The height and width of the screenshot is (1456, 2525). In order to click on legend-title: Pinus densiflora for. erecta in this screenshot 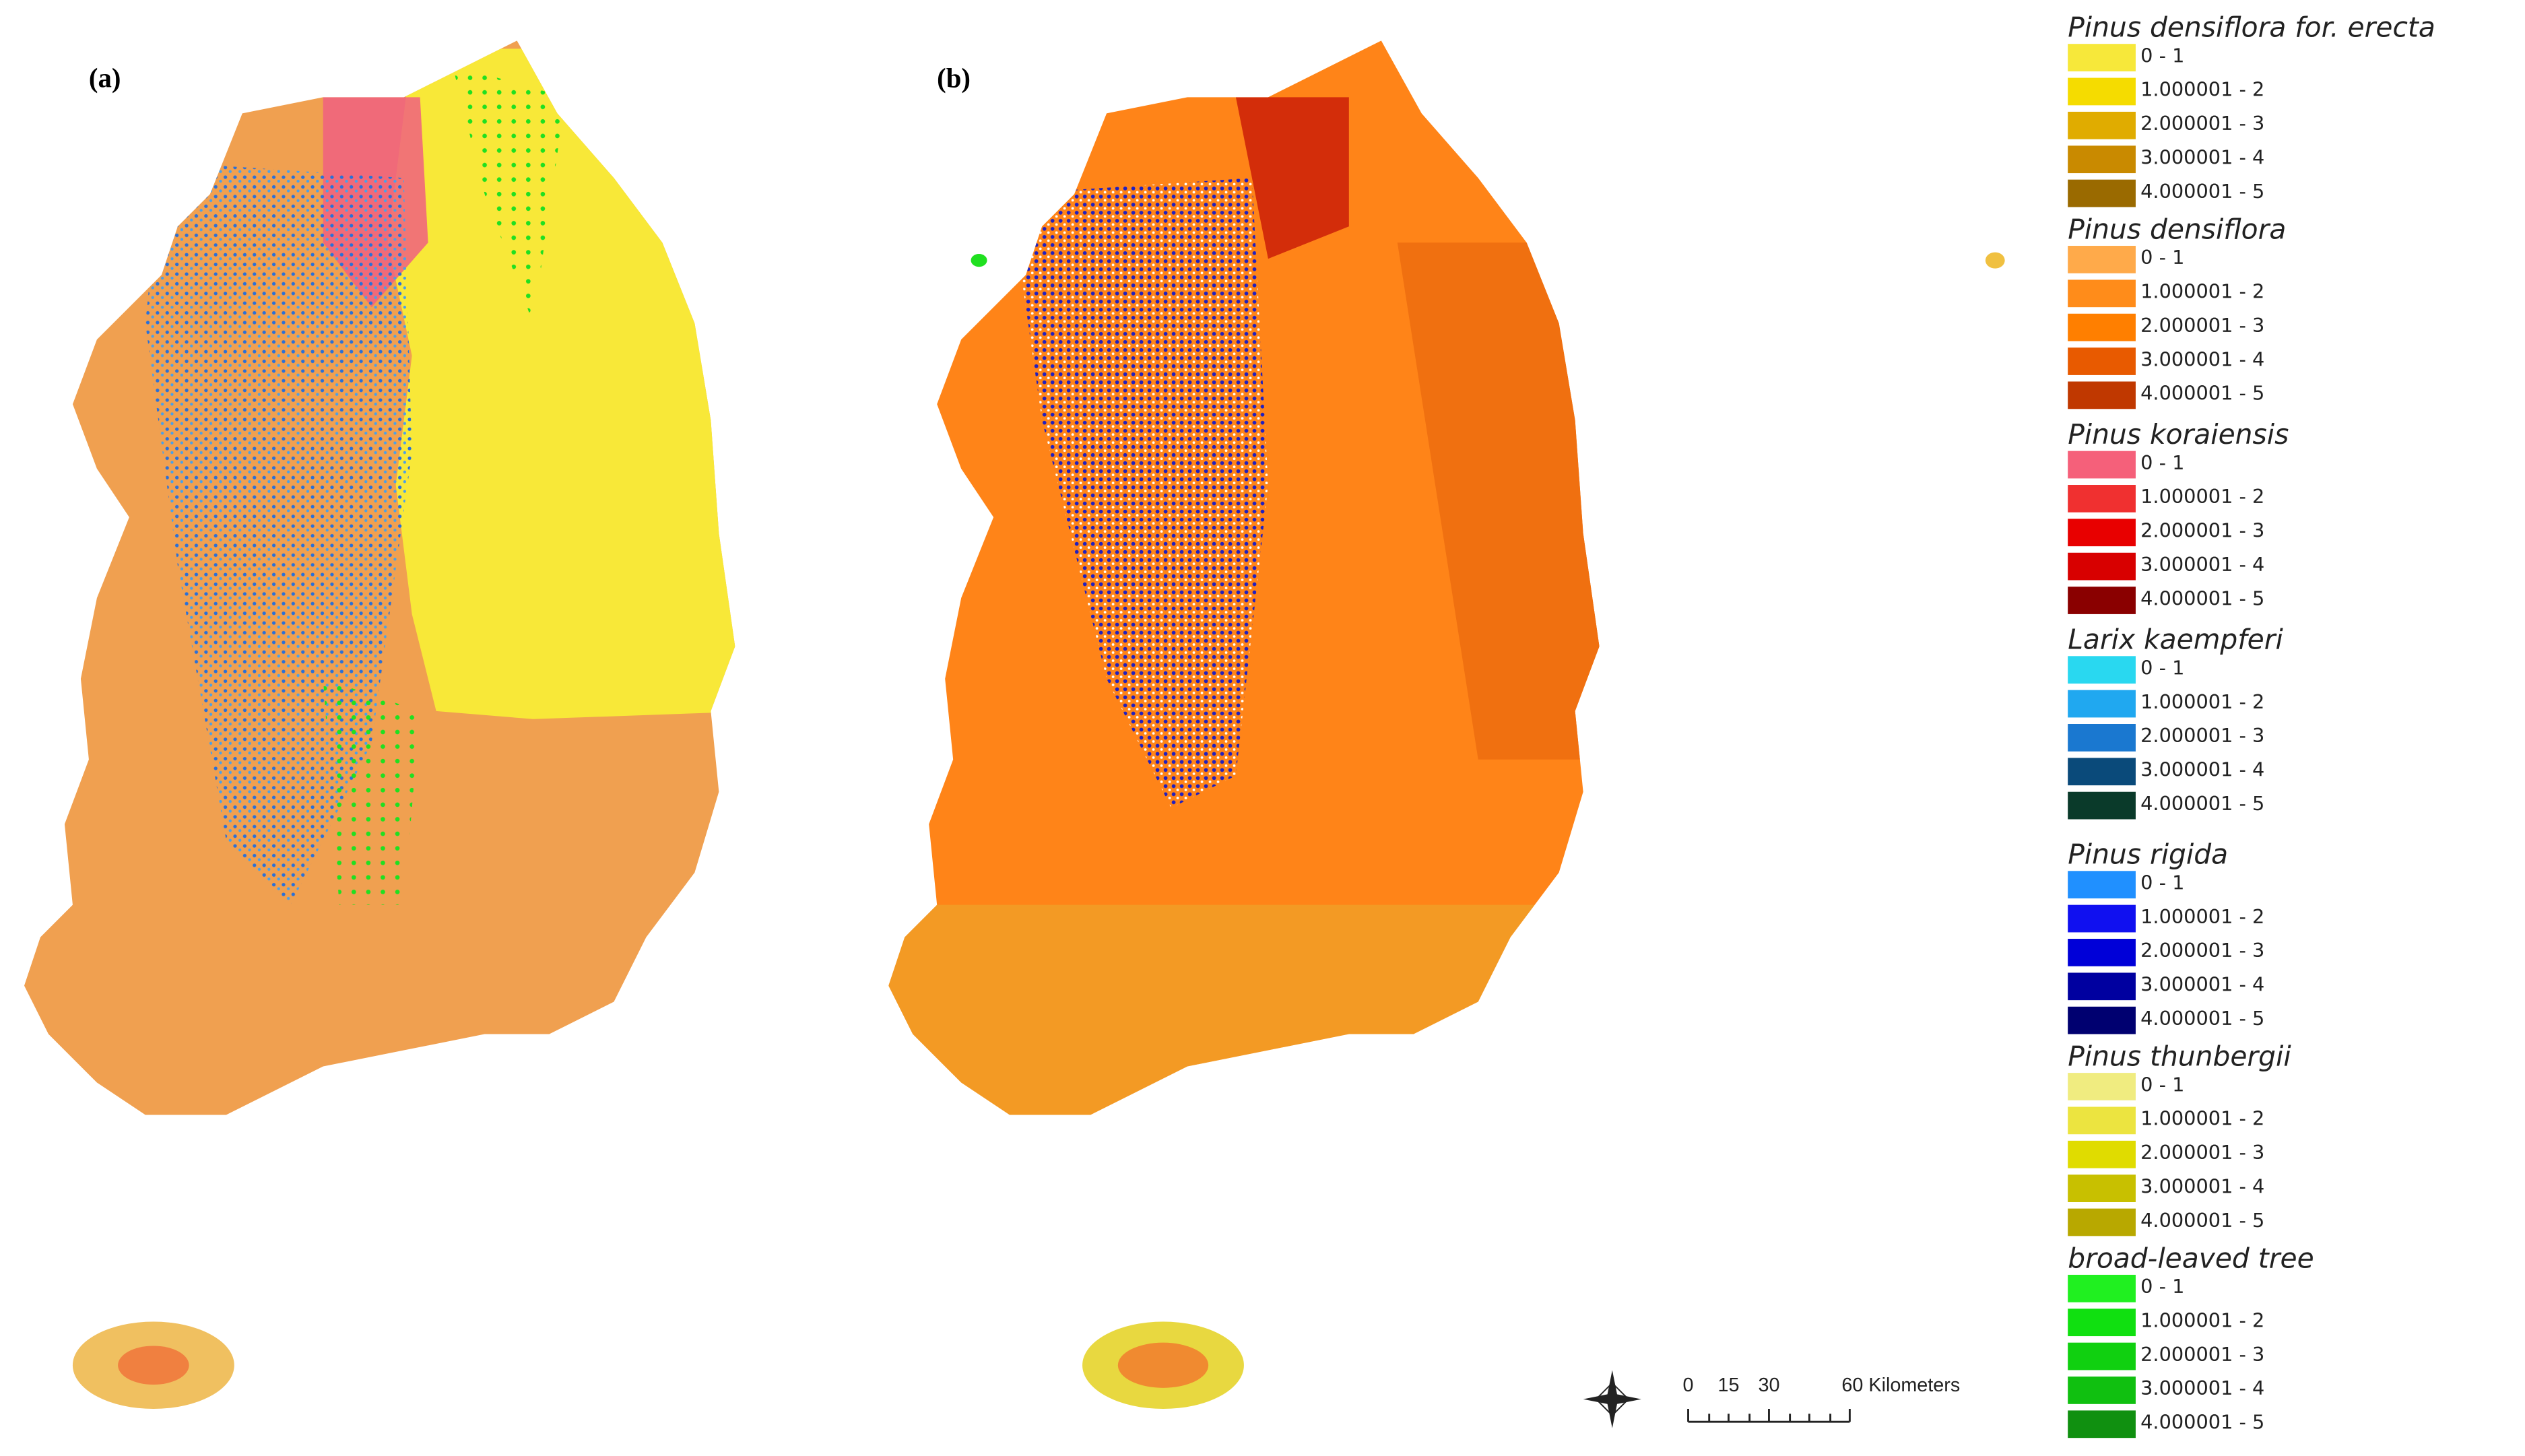, I will do `click(2251, 27)`.